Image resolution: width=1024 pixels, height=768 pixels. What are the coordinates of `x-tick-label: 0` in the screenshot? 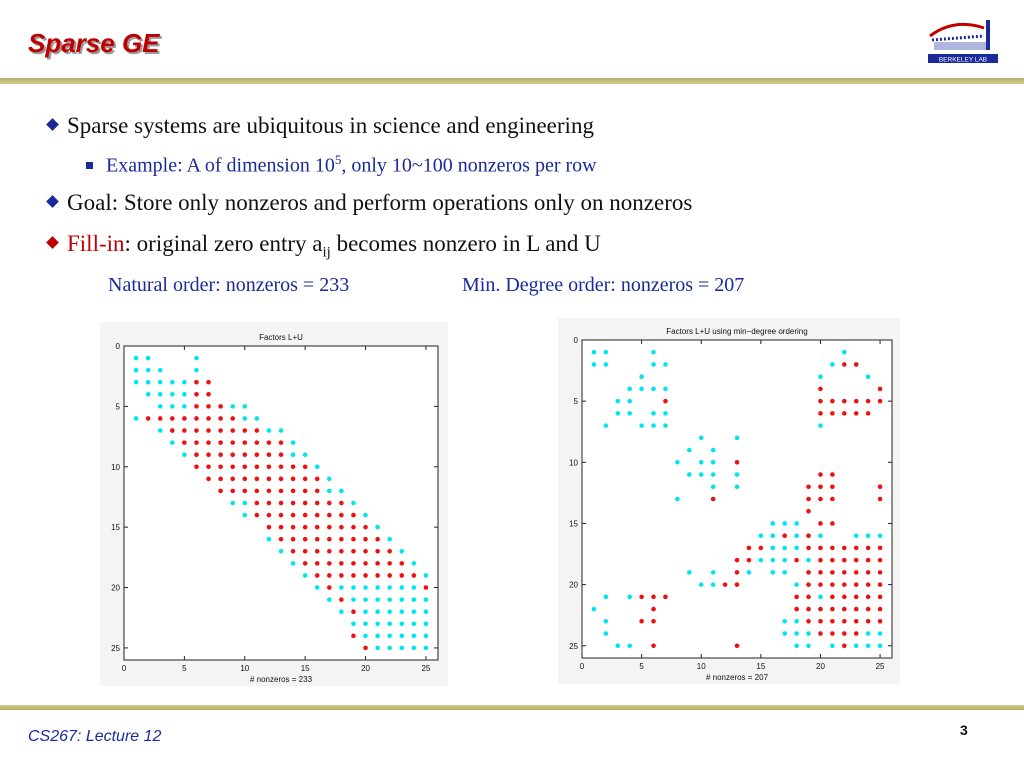 It's located at (124, 668).